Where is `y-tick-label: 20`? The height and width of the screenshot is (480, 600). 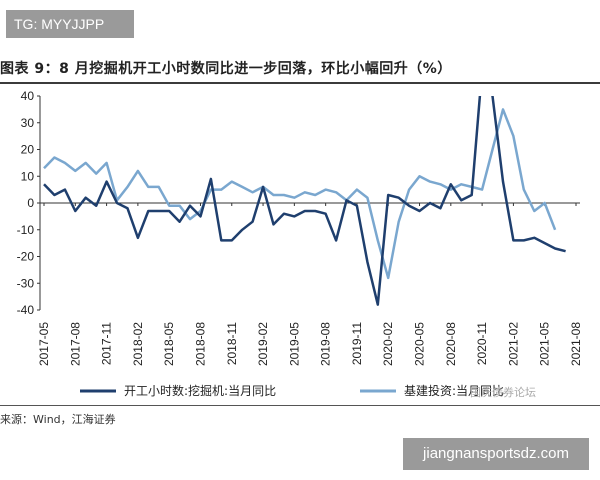
y-tick-label: 20 is located at coordinates (28, 150).